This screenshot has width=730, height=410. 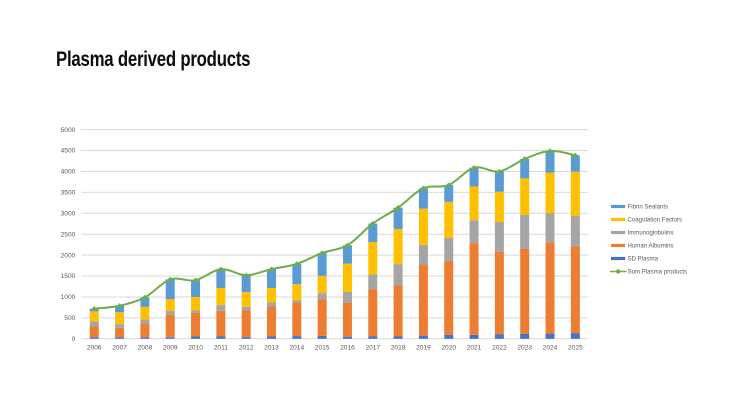 What do you see at coordinates (372, 348) in the screenshot?
I see `svg-text: 2017` at bounding box center [372, 348].